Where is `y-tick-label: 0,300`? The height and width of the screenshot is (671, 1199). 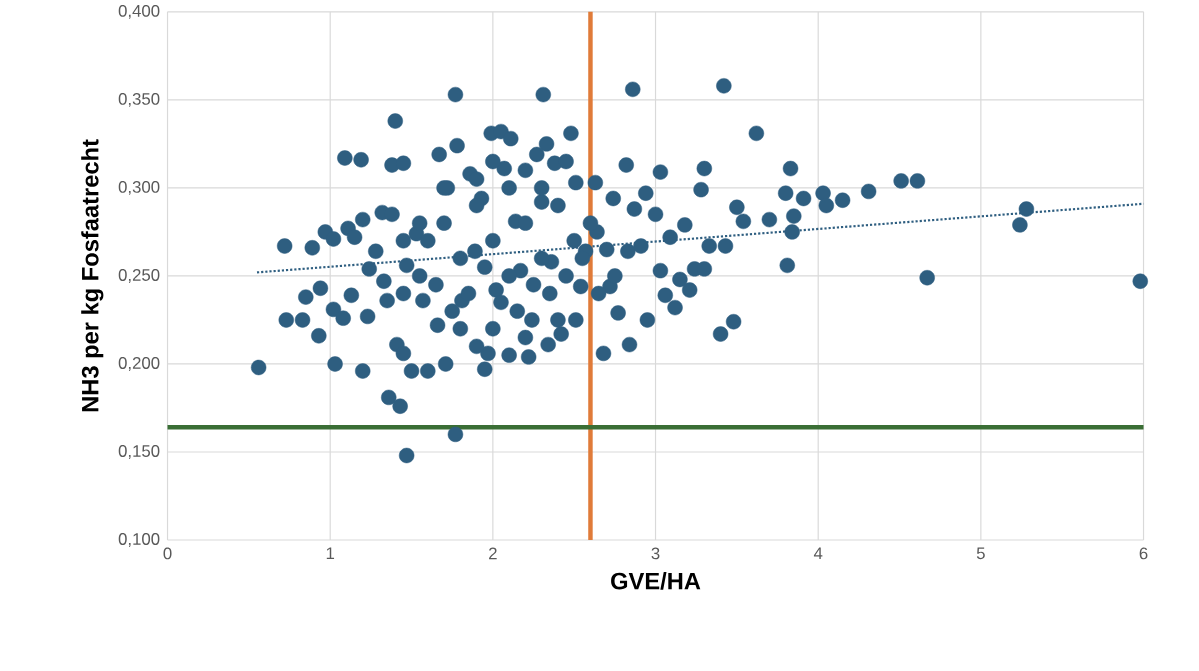 y-tick-label: 0,300 is located at coordinates (139, 188).